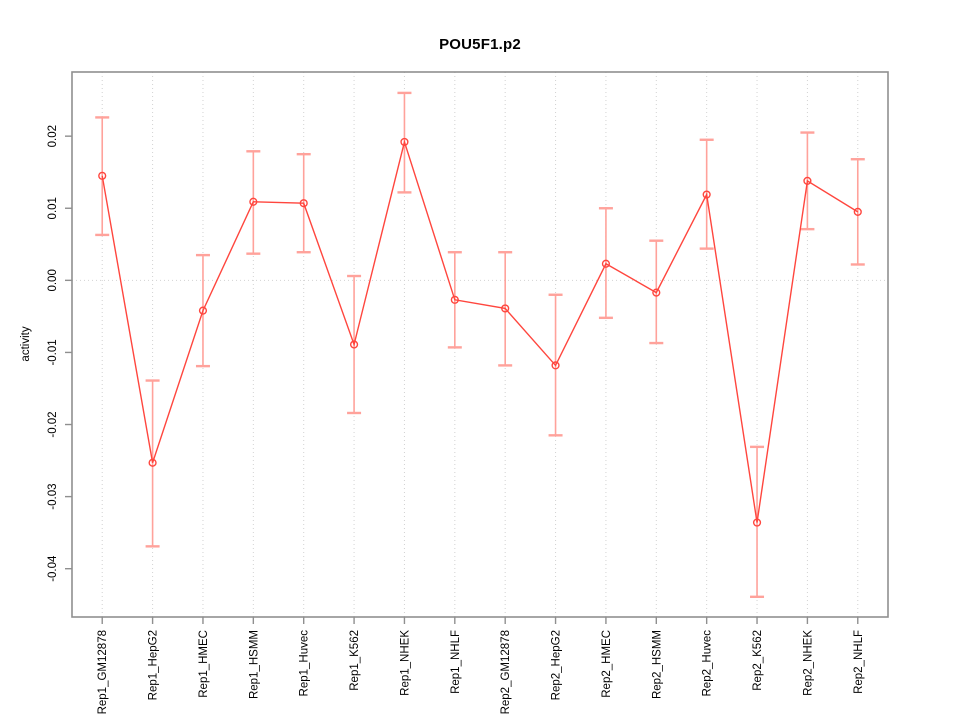 The height and width of the screenshot is (720, 960). I want to click on x-tick-label: Rep2_HMEC, so click(607, 664).